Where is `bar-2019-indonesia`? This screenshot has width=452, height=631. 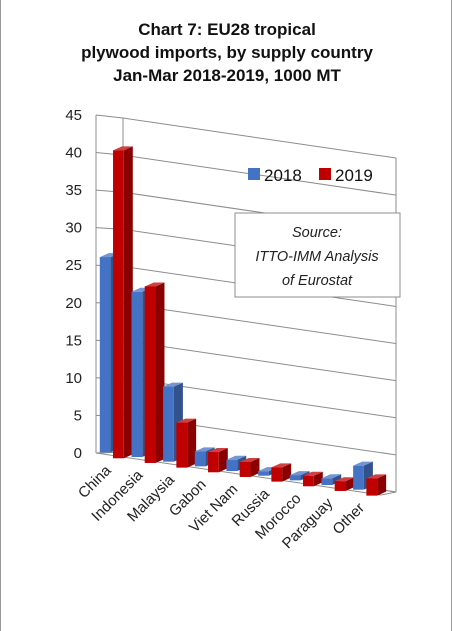 bar-2019-indonesia is located at coordinates (154, 372).